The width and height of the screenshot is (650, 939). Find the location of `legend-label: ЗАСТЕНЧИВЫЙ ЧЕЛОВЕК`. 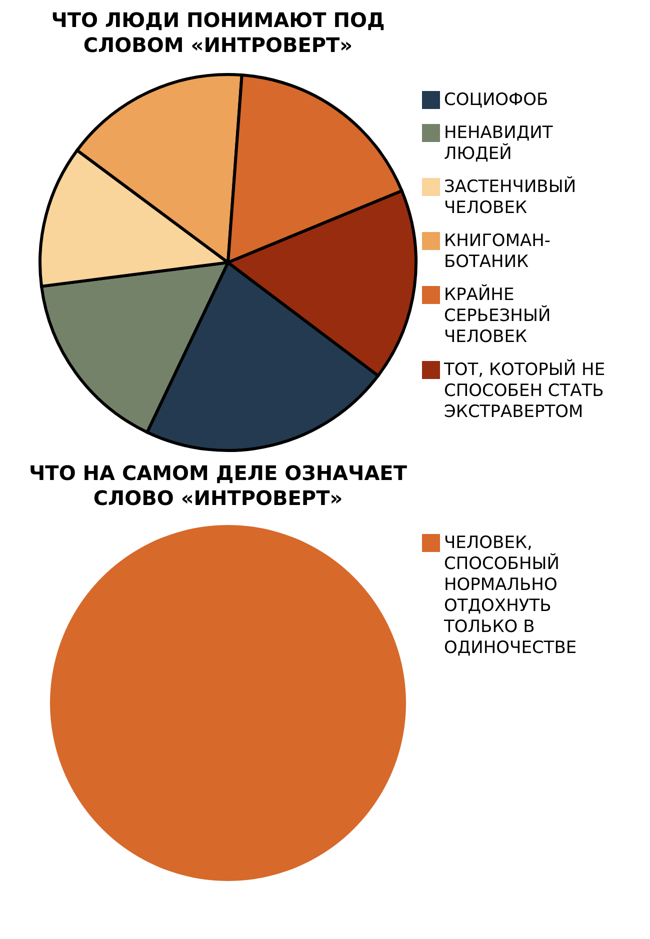

legend-label: ЗАСТЕНЧИВЫЙ ЧЕЛОВЕК is located at coordinates (511, 198).